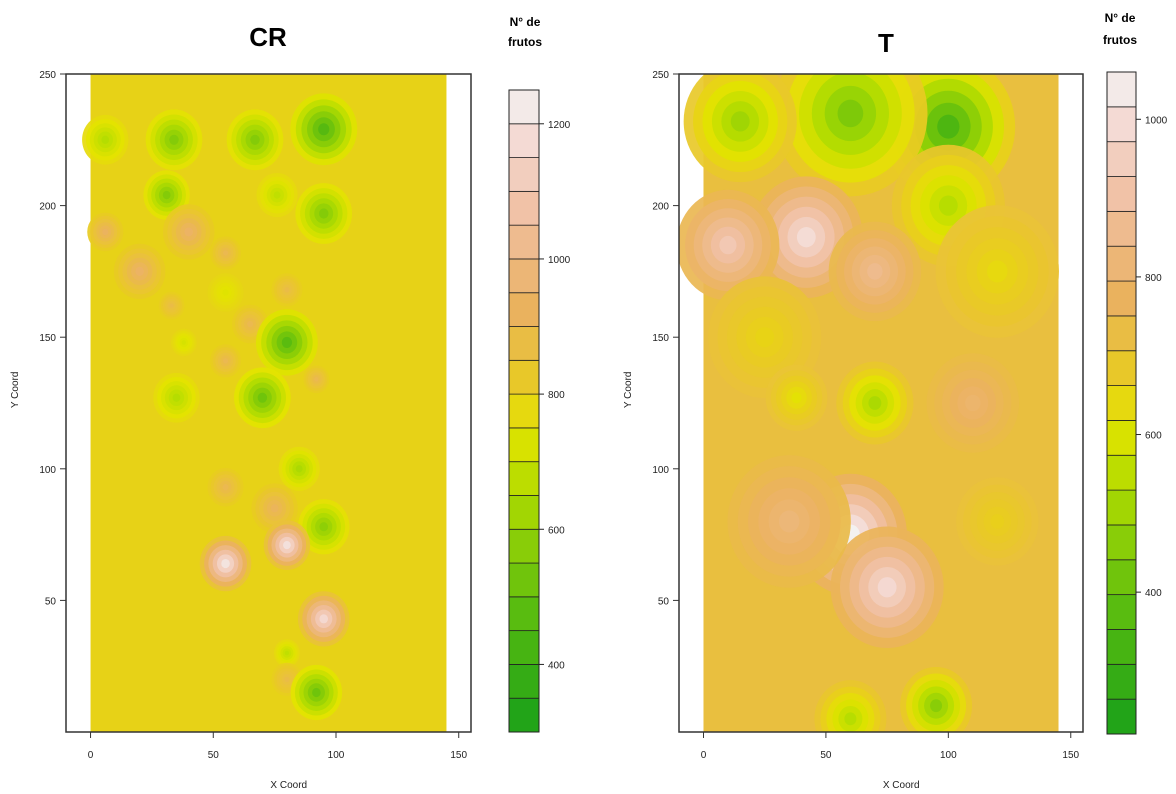 The width and height of the screenshot is (1176, 794). Describe the element at coordinates (559, 125) in the screenshot. I see `legend-tick-label: 1200` at that location.